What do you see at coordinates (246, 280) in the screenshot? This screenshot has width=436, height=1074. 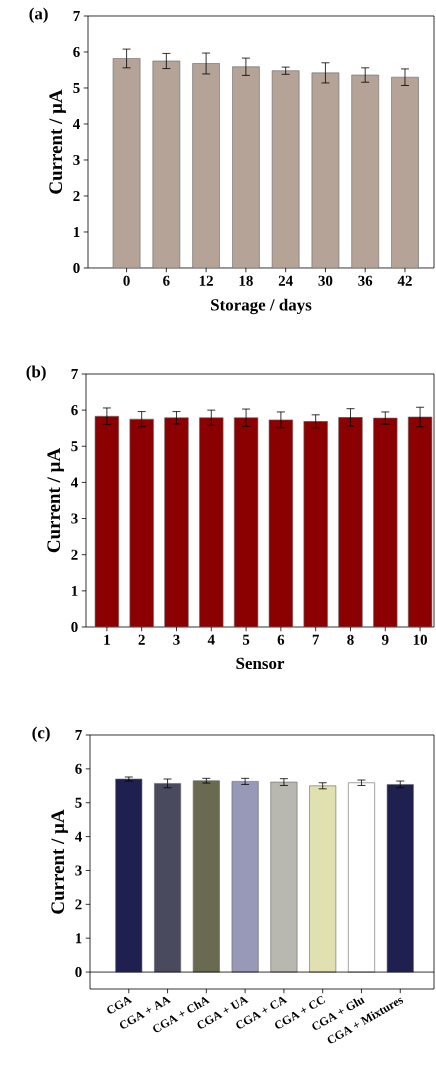 I see `x-tick-label: 18` at bounding box center [246, 280].